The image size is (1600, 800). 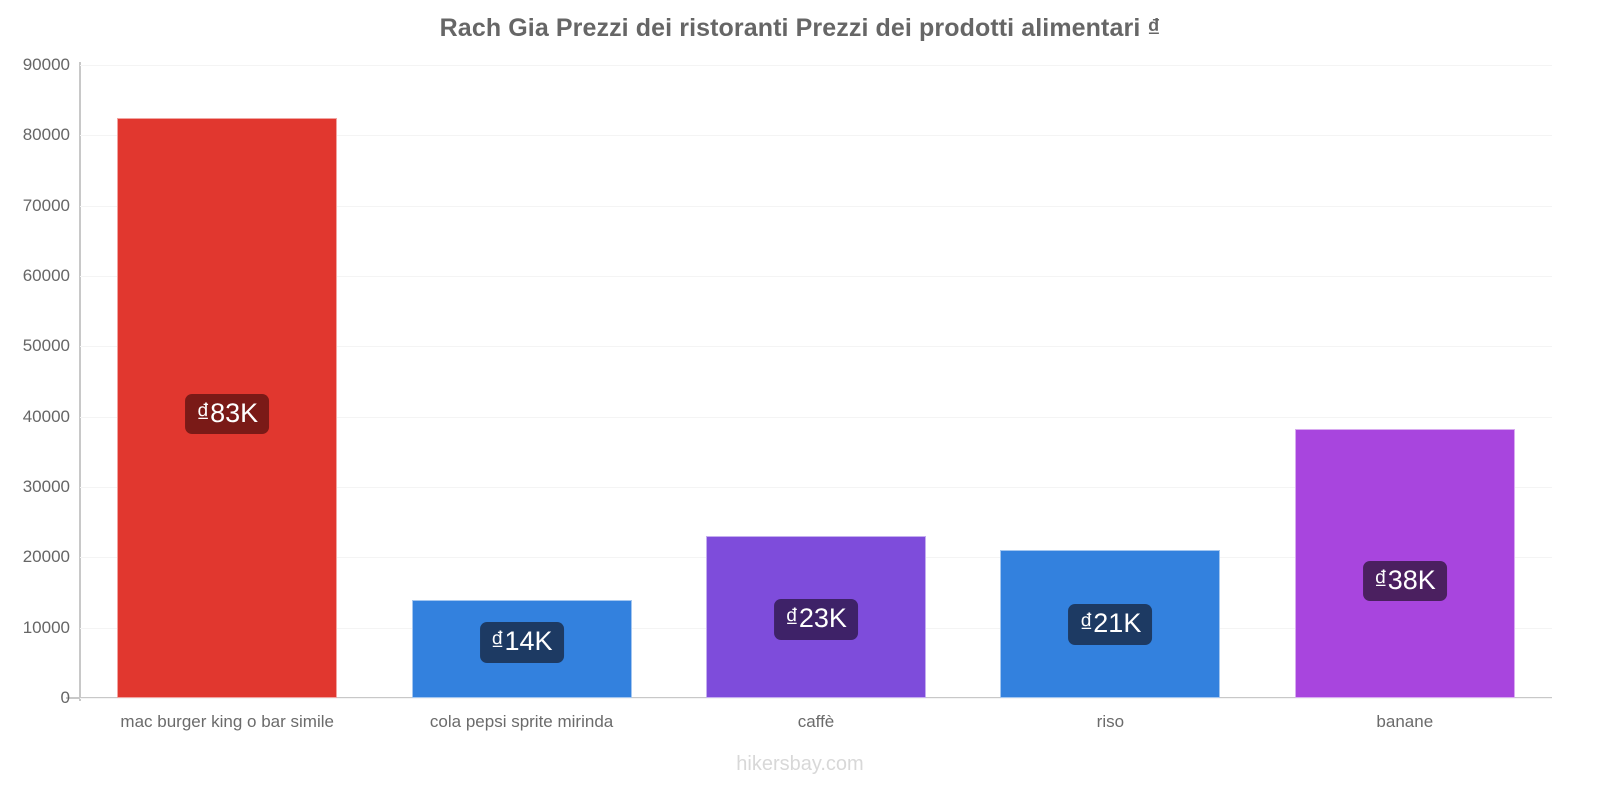 What do you see at coordinates (46, 416) in the screenshot?
I see `y-axis-tick-label: 40000` at bounding box center [46, 416].